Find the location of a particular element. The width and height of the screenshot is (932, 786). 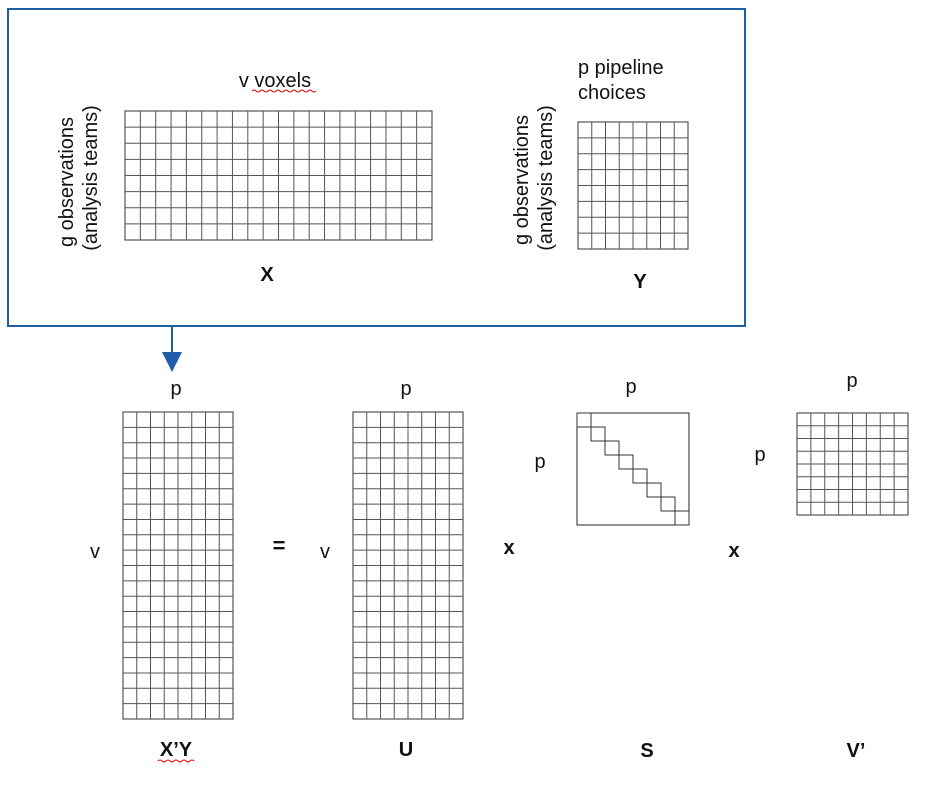

s-matrix-name: S is located at coordinates (646, 751).